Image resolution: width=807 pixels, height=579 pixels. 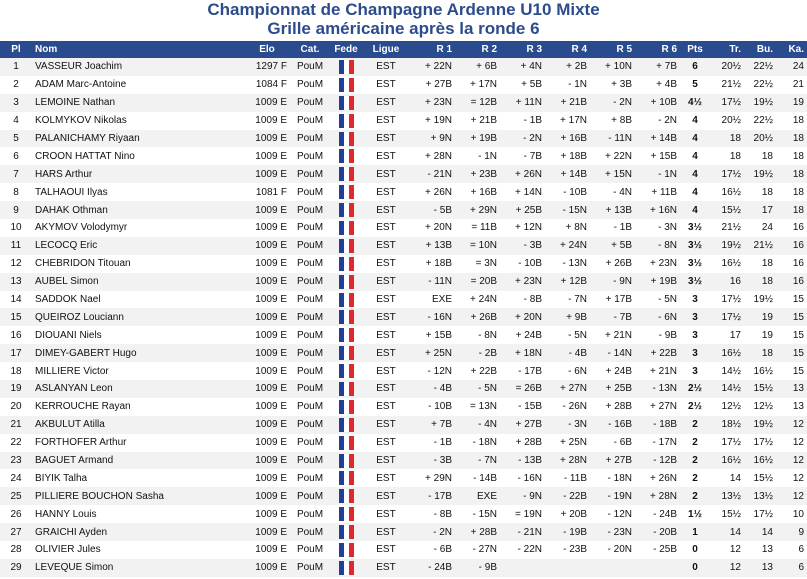 What do you see at coordinates (138, 49) in the screenshot?
I see `column-header: Nom` at bounding box center [138, 49].